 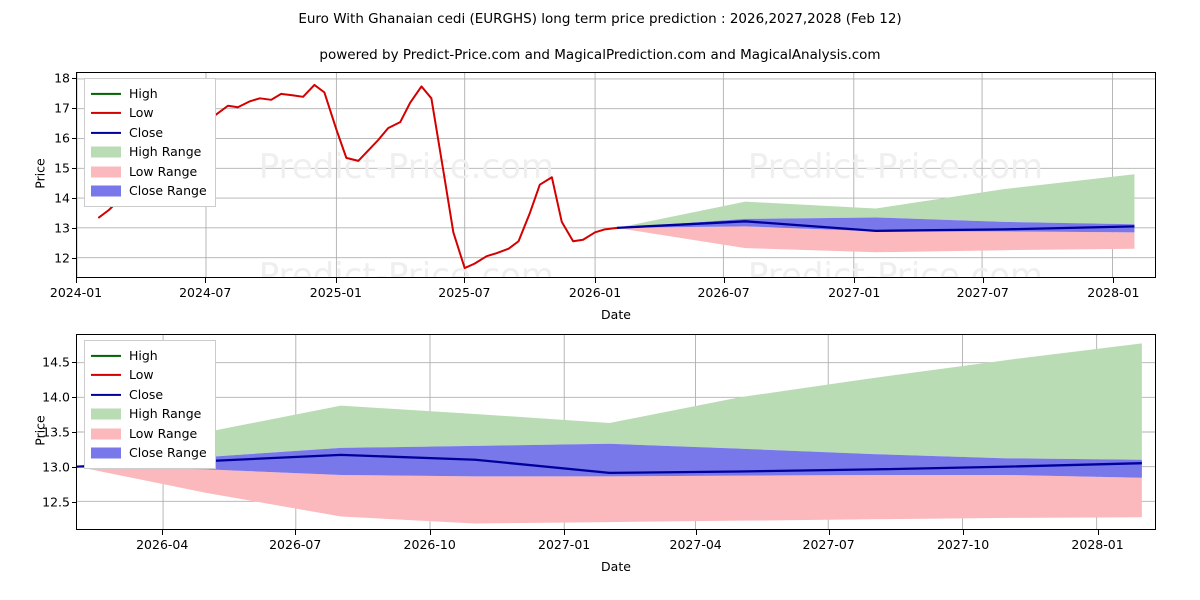 I want to click on x-tick-label: 2026-10, so click(x=429, y=544).